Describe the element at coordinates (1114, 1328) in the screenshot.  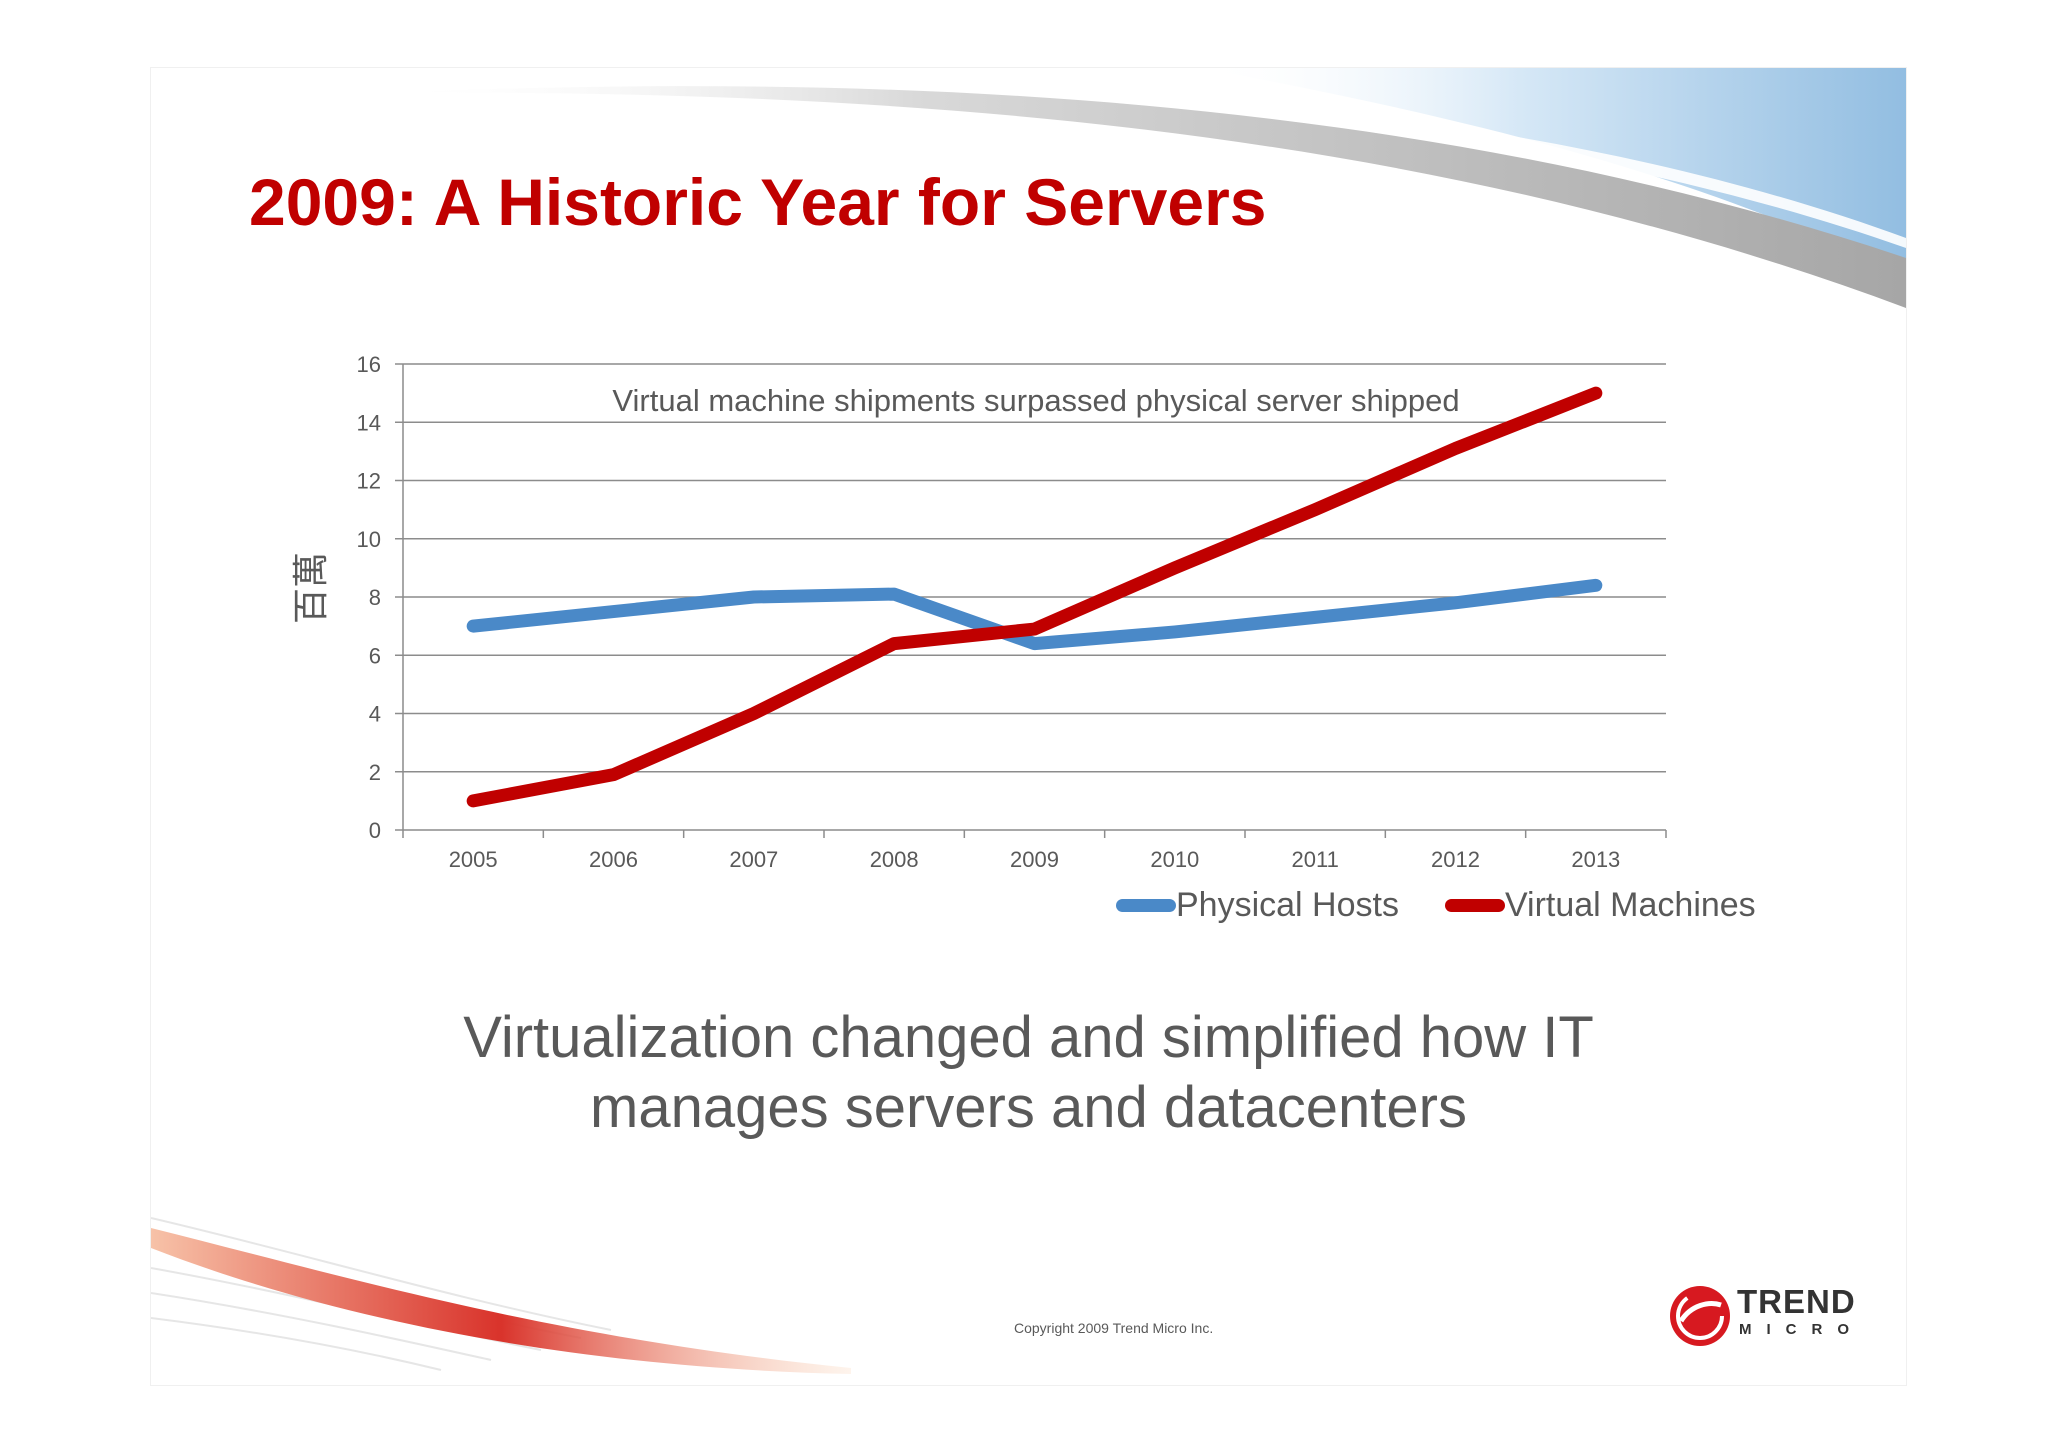
I see `copyright-text: Copyright 2009 Trend Micro Inc.` at that location.